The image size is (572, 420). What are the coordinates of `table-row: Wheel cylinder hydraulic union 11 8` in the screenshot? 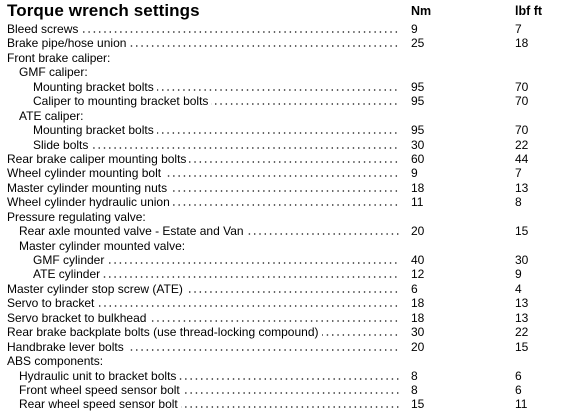 It's located at (286, 202).